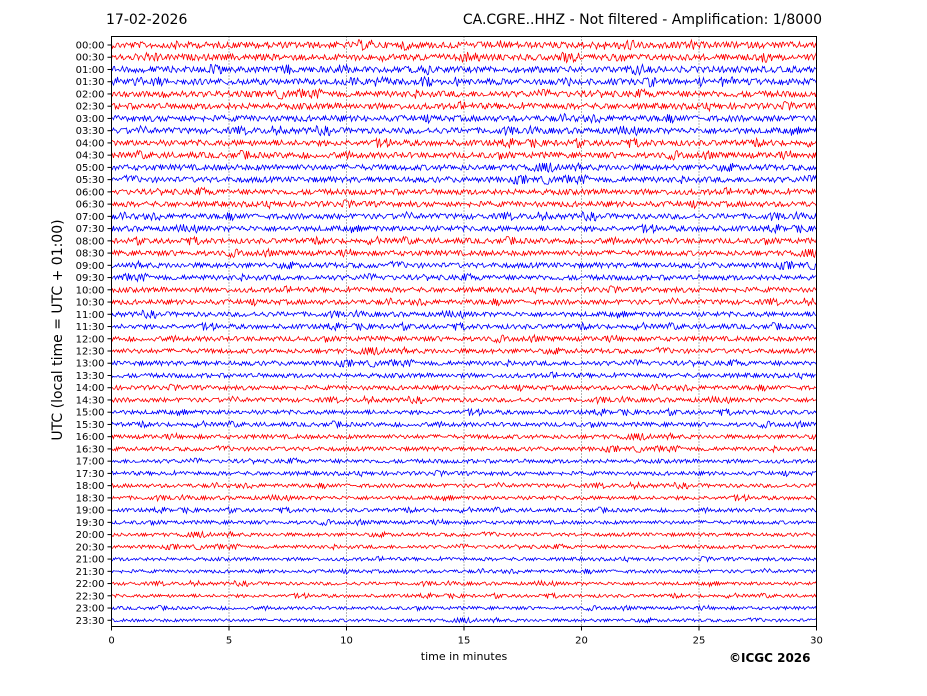 This screenshot has width=927, height=696. Describe the element at coordinates (90, 217) in the screenshot. I see `y-tick-label: 07:00` at that location.